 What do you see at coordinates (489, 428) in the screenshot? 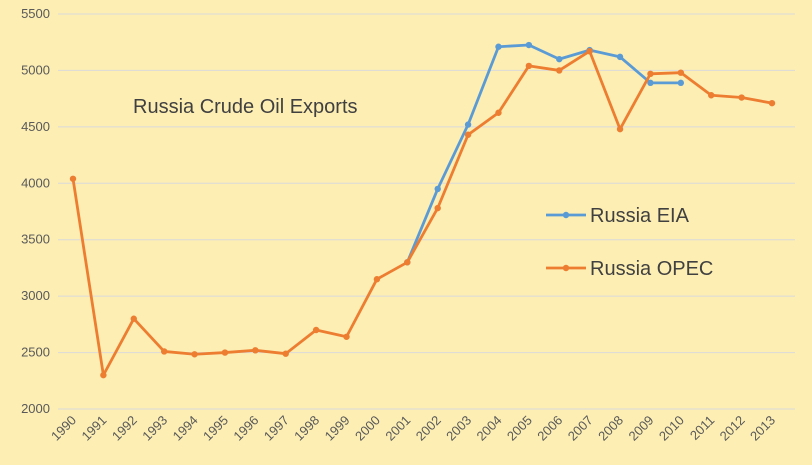
I see `x-tick-label: 2004` at bounding box center [489, 428].